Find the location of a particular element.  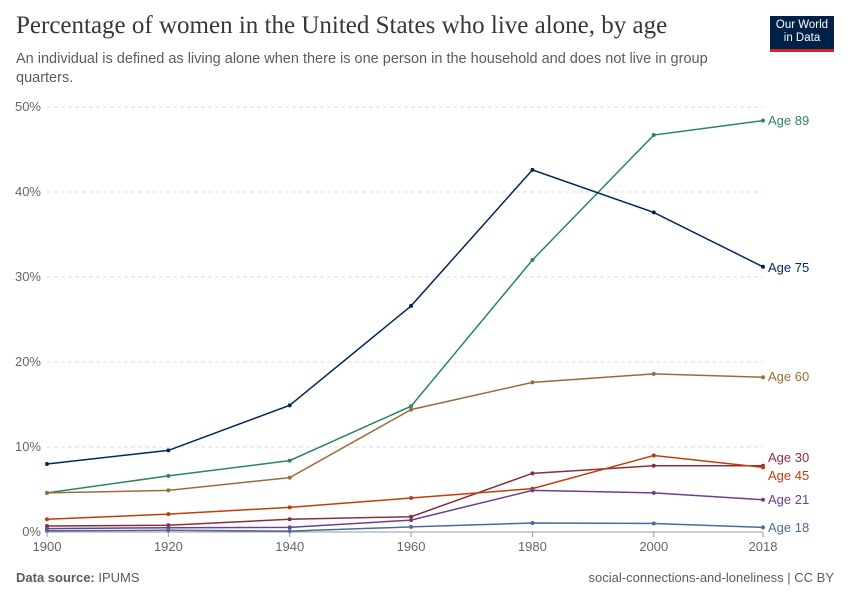

x-tick-label: 1920 is located at coordinates (168, 546).